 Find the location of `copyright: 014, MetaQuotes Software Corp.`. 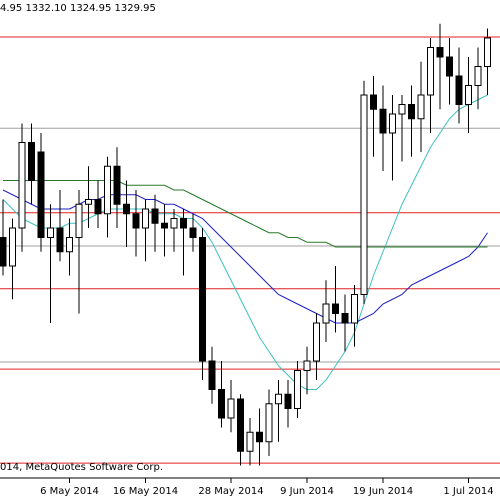

copyright: 014, MetaQuotes Software Corp. is located at coordinates (81, 467).